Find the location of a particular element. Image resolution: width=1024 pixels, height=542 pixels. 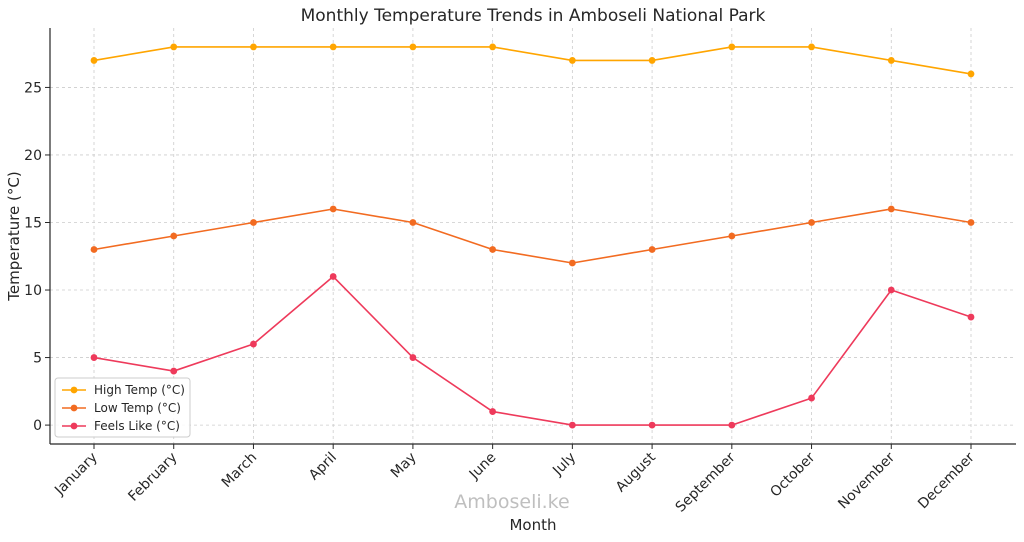

y-tick-label: 10 is located at coordinates (33, 291).